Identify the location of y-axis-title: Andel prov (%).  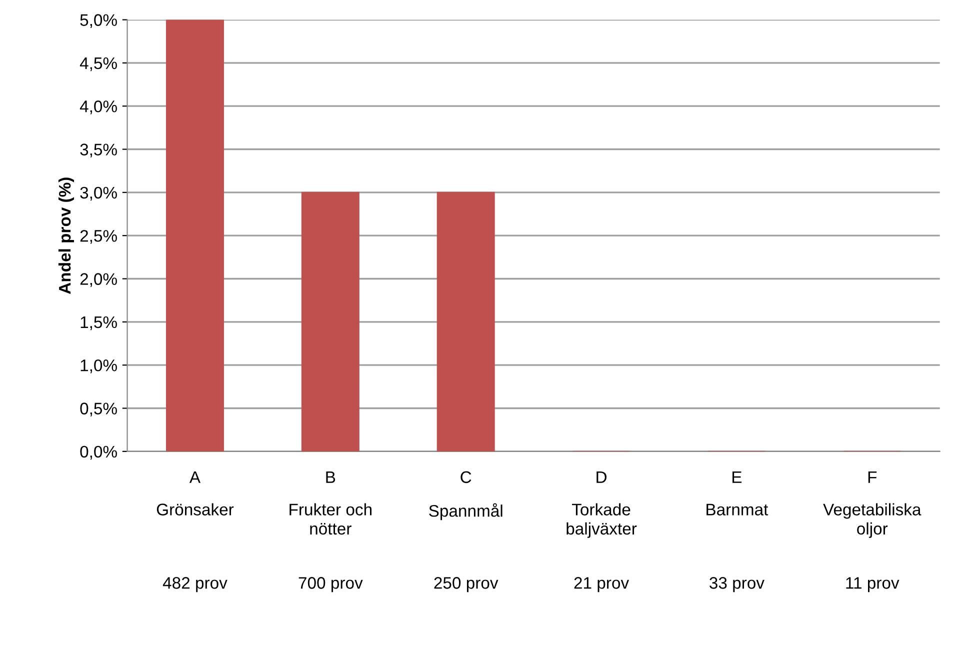
(66, 236).